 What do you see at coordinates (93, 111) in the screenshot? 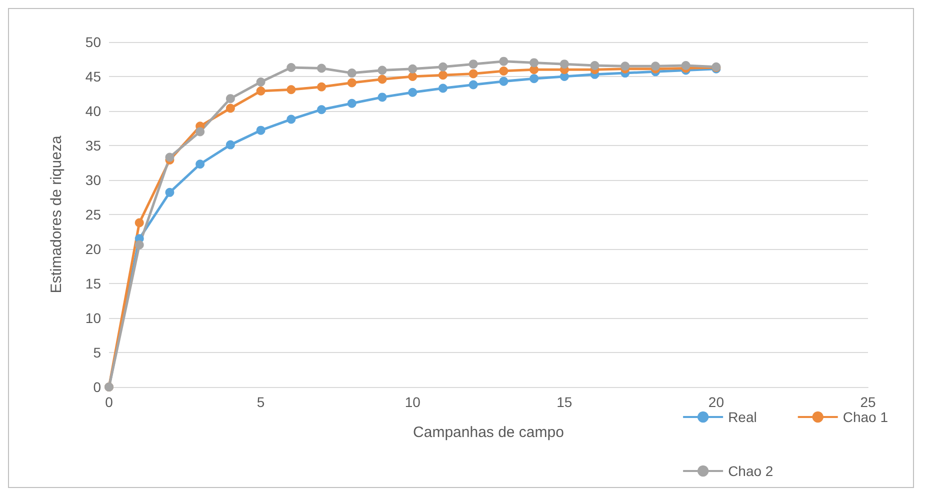
I see `y-tick-label: 40` at bounding box center [93, 111].